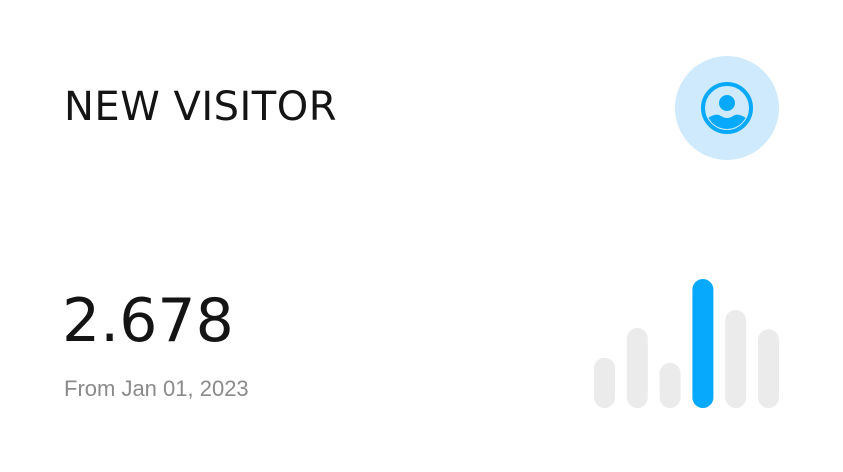  I want to click on visitor-count: 2.678, so click(148, 321).